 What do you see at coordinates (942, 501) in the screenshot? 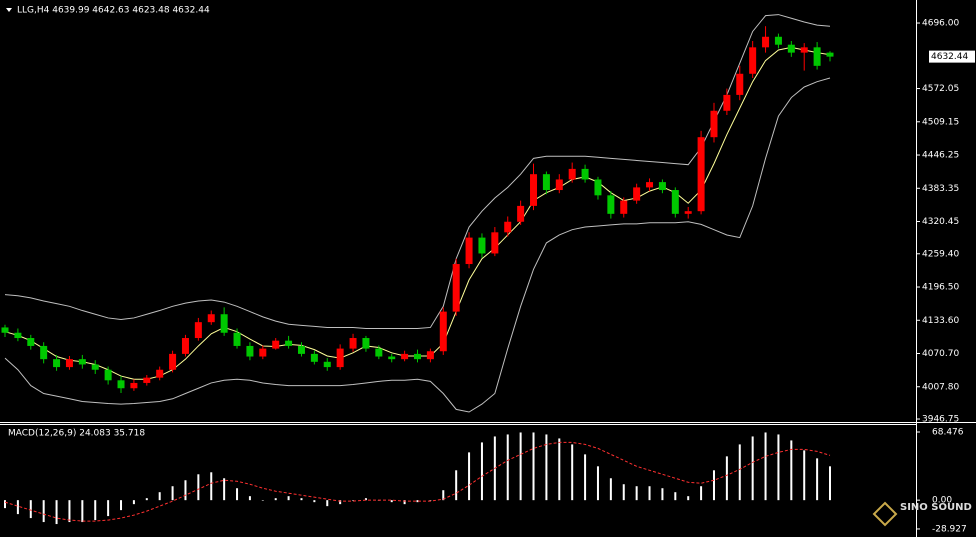
I see `y-tick-label: 0.00` at bounding box center [942, 501].